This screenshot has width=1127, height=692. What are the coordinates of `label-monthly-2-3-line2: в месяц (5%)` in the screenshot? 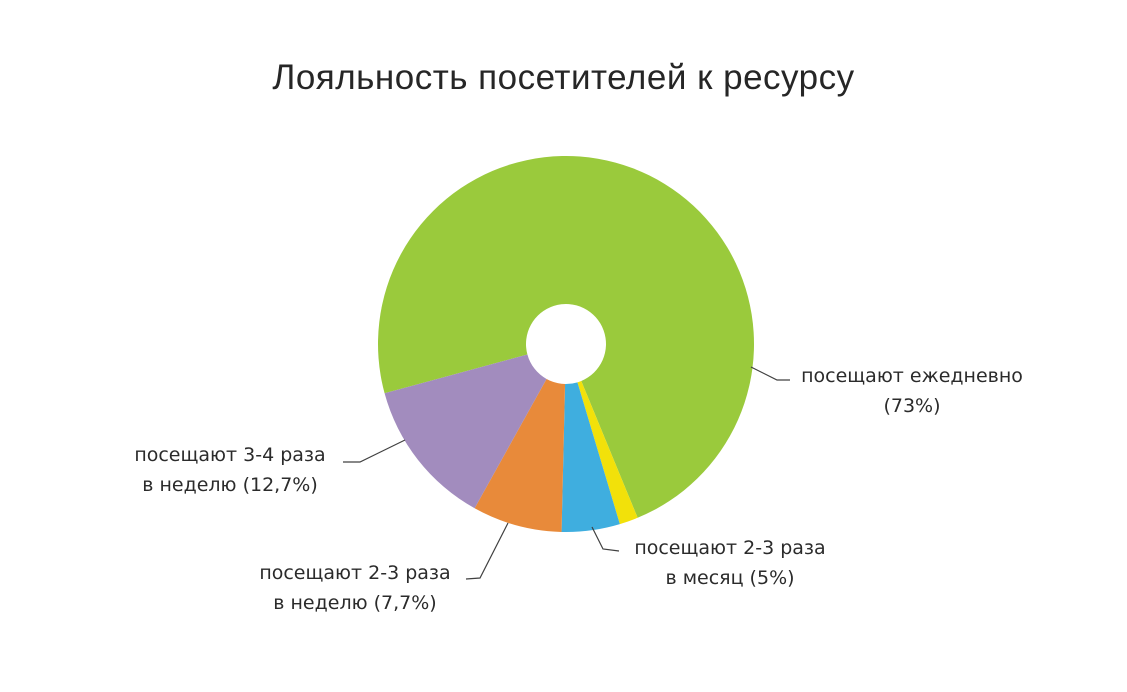 It's located at (730, 578).